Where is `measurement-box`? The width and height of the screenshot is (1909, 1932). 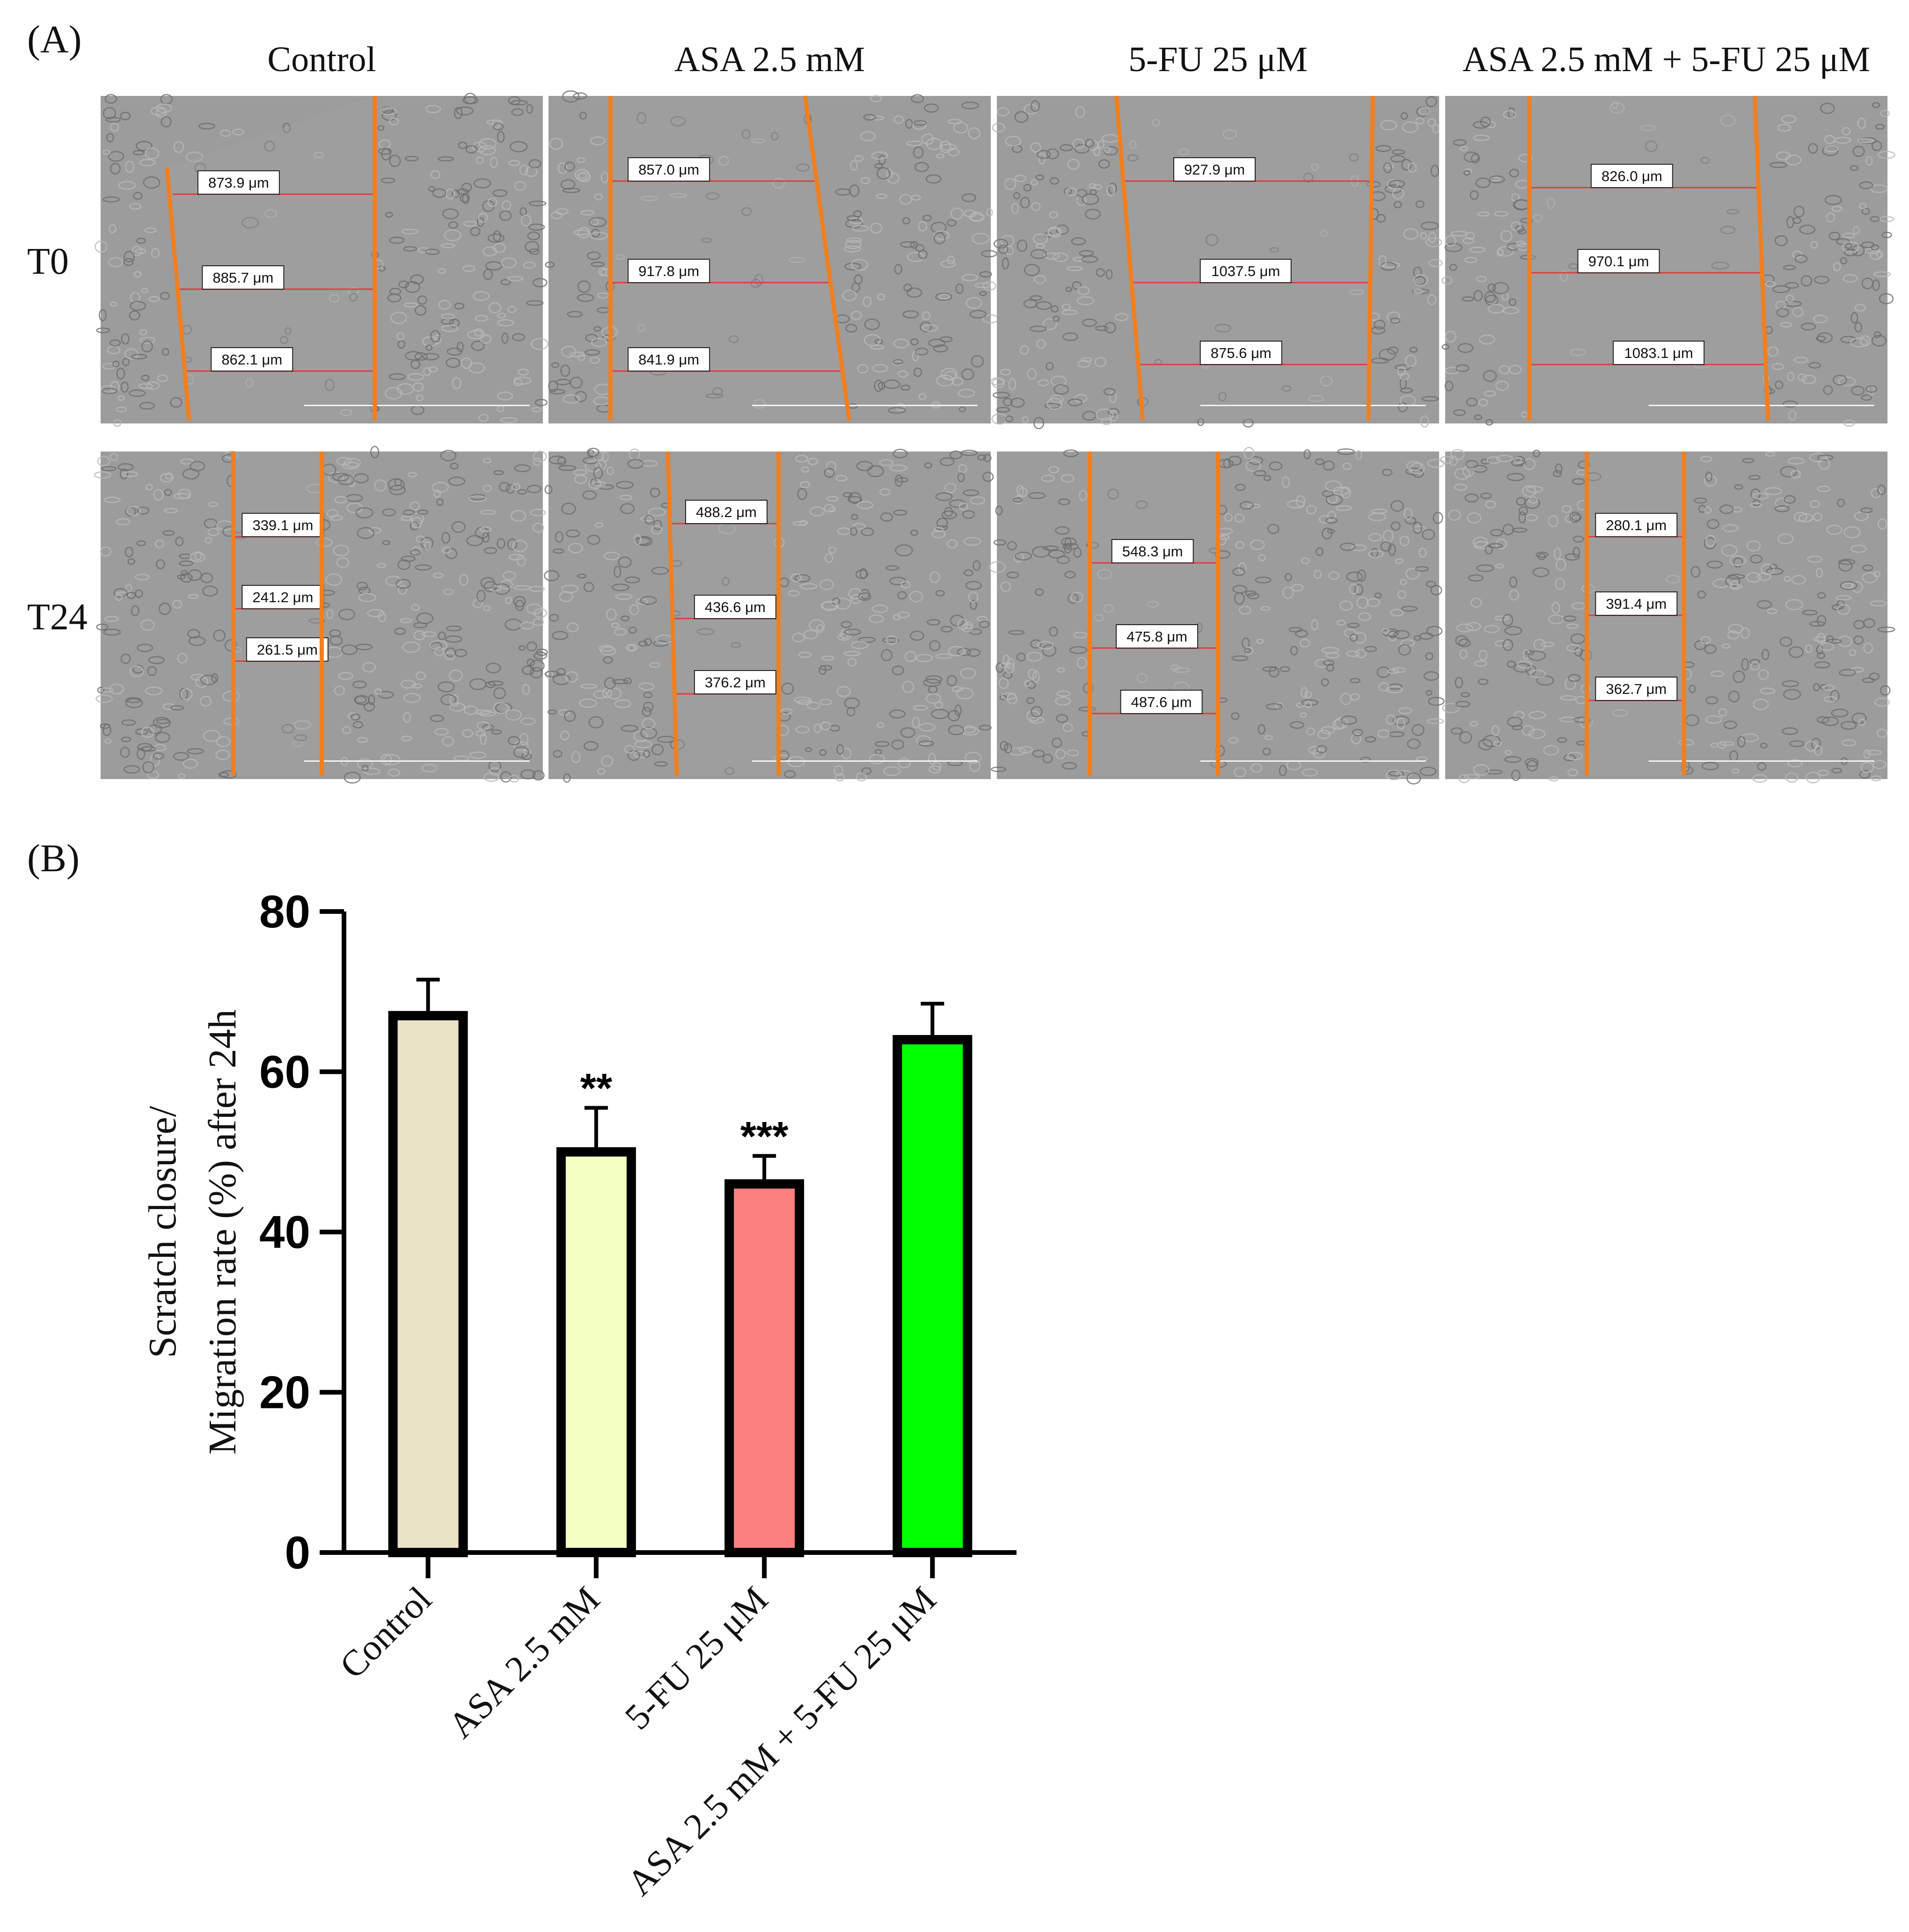
measurement-box is located at coordinates (252, 359).